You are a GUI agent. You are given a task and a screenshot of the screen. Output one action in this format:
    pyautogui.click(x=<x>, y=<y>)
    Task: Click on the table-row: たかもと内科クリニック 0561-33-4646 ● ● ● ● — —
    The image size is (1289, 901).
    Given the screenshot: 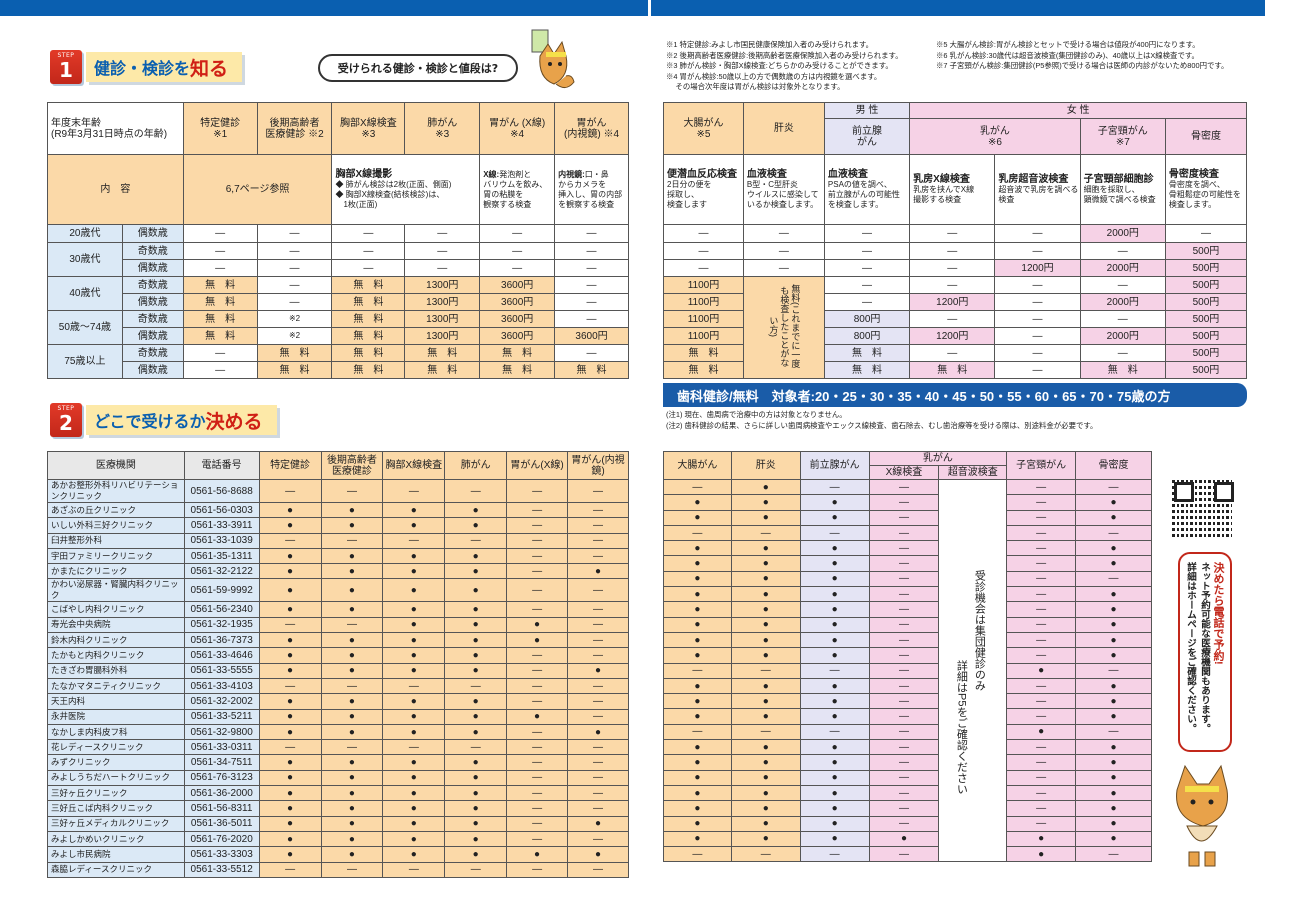 What is the action you would take?
    pyautogui.click(x=338, y=655)
    